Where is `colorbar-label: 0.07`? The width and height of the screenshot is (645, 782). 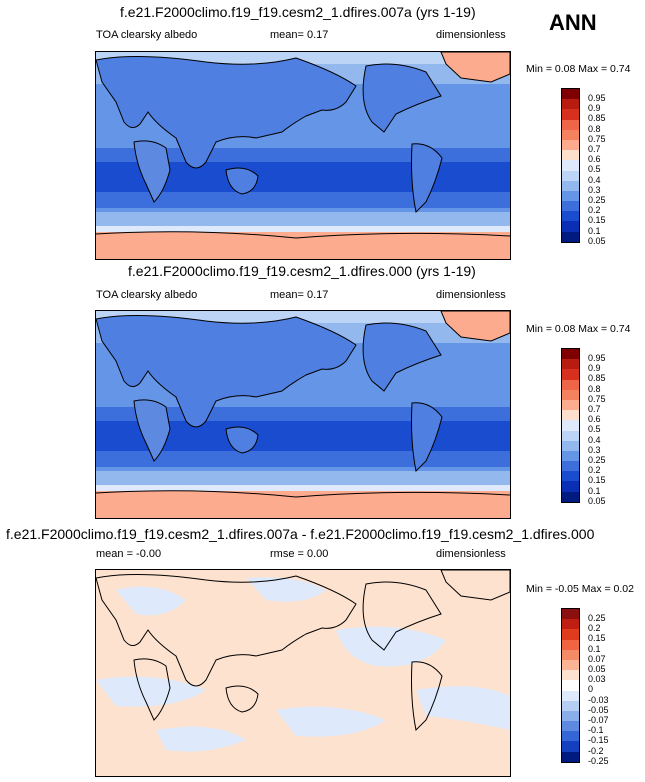
colorbar-label: 0.07 is located at coordinates (597, 658).